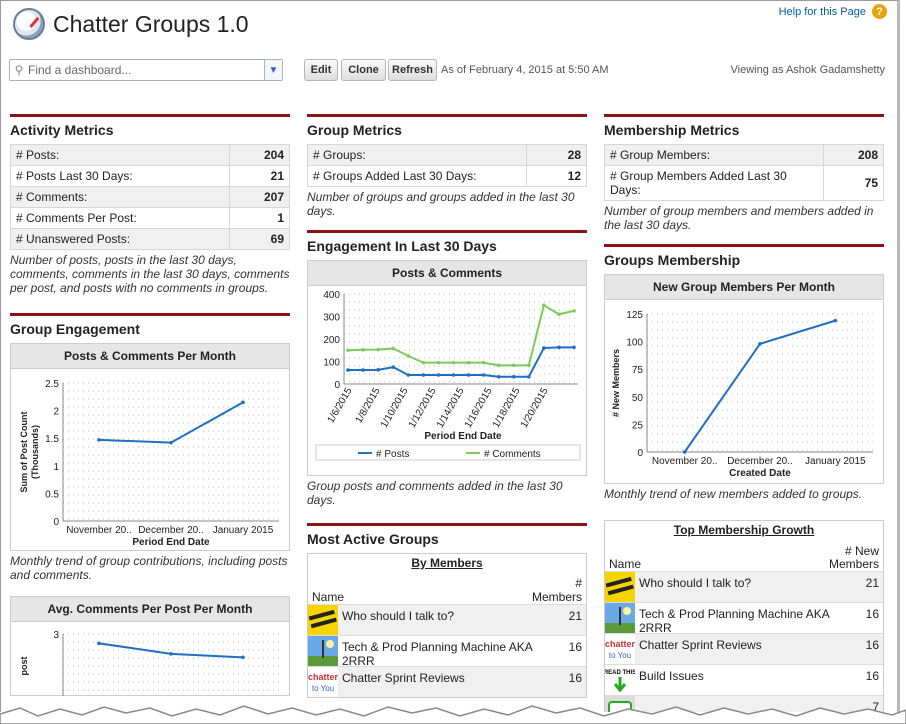  I want to click on metric-row: # Comments: 207, so click(150, 197).